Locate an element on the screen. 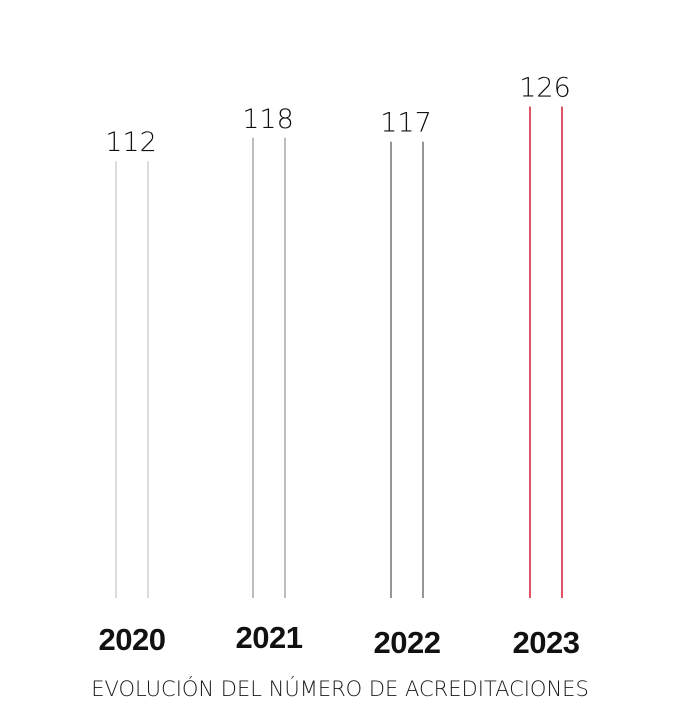  data-label-2021: 118 is located at coordinates (268, 119).